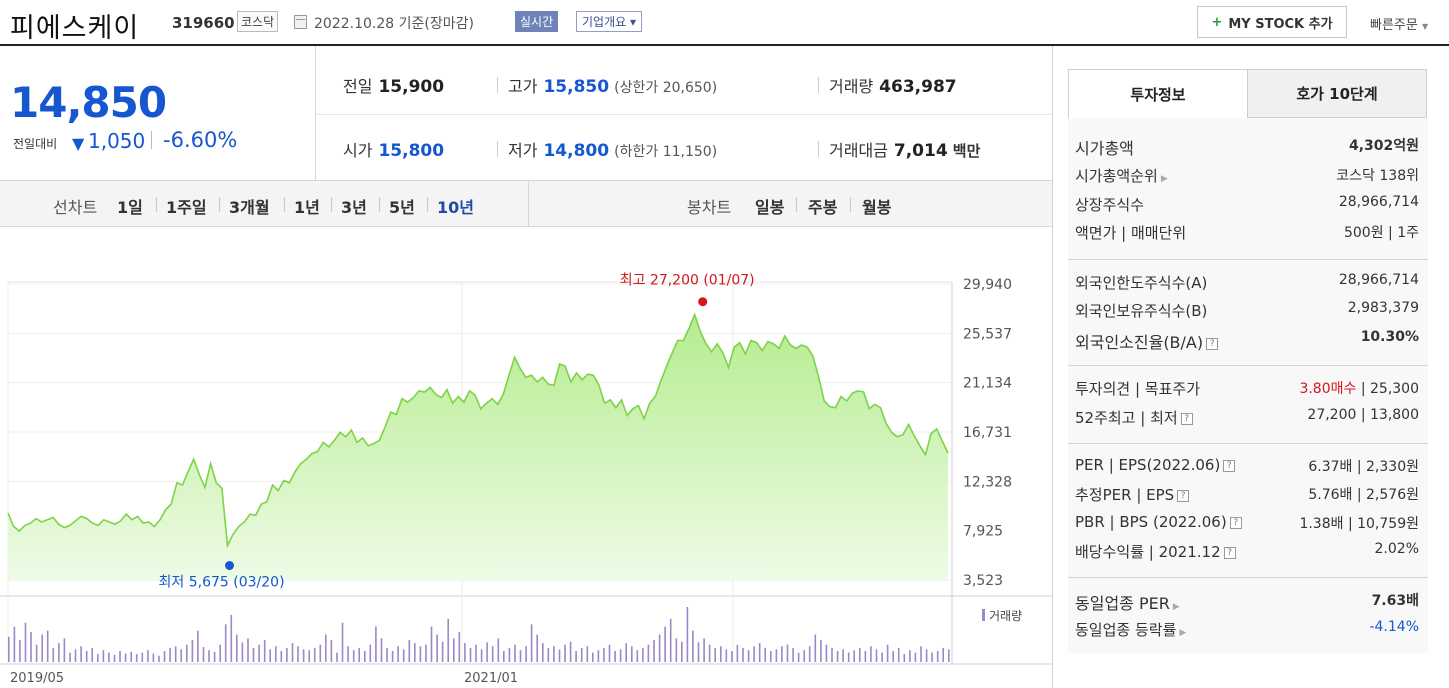  What do you see at coordinates (455, 207) in the screenshot?
I see `period-10y: 10년` at bounding box center [455, 207].